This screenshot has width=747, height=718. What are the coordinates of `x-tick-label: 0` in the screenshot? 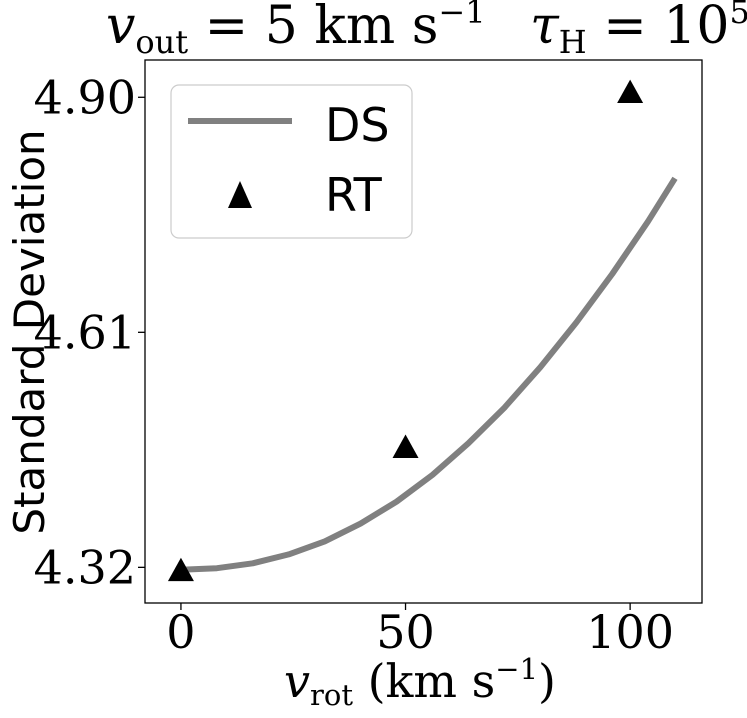 It's located at (180, 632).